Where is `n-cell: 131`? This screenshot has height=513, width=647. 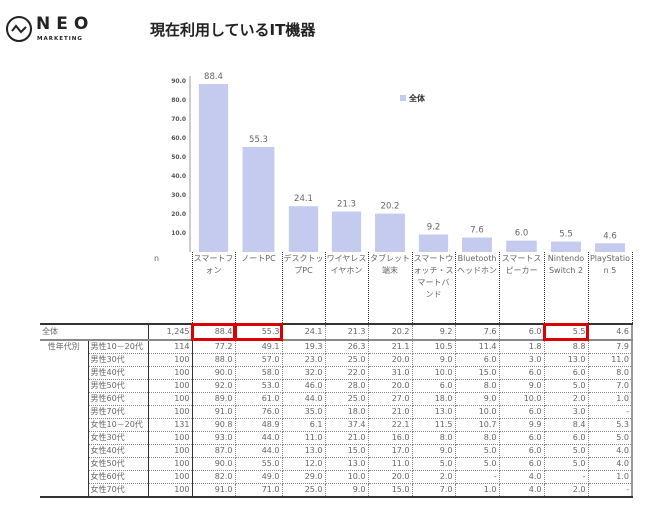 n-cell: 131 is located at coordinates (170, 425).